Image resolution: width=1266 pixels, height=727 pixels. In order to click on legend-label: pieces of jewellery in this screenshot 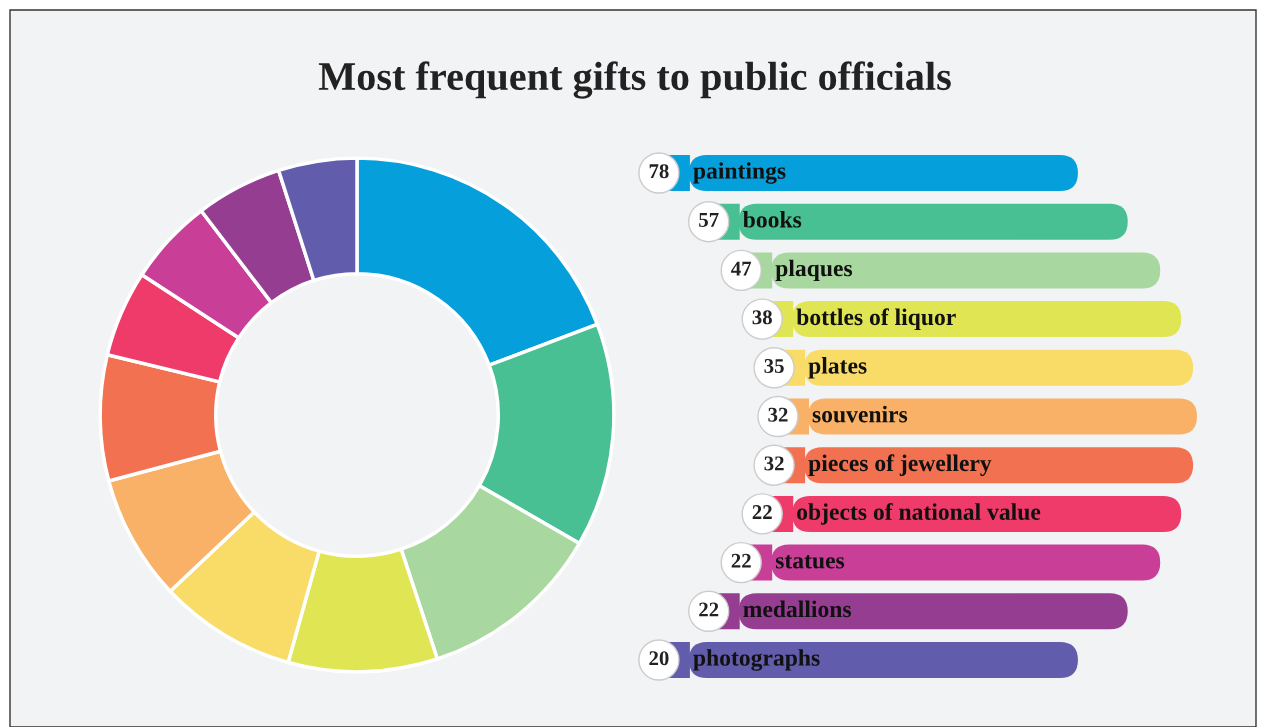, I will do `click(900, 465)`.